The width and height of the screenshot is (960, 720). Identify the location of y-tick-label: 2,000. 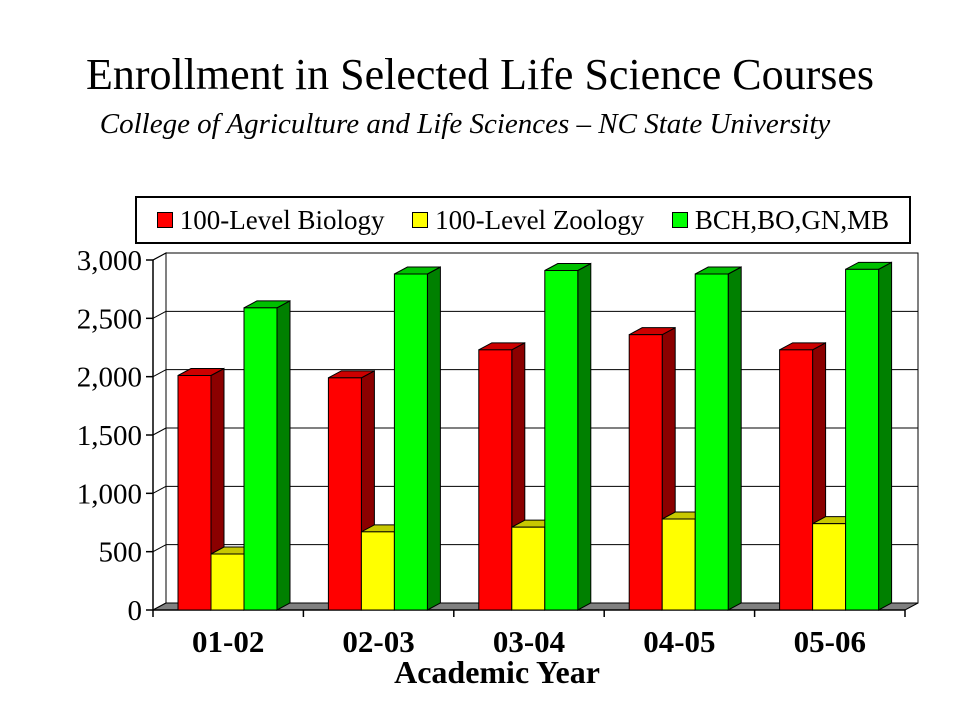
(109, 378).